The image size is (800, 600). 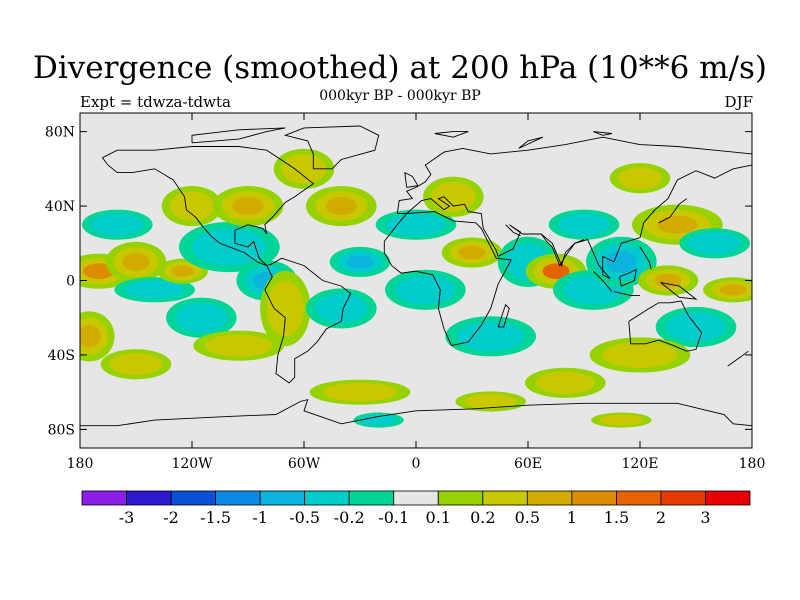 I want to click on colorbar-label: 1, so click(x=572, y=517).